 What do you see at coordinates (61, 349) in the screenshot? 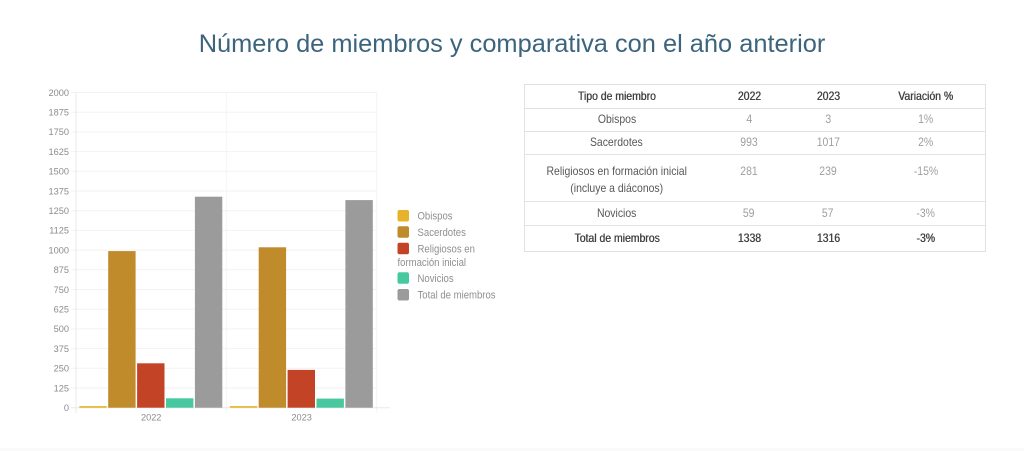
I see `svg-text: 375` at bounding box center [61, 349].